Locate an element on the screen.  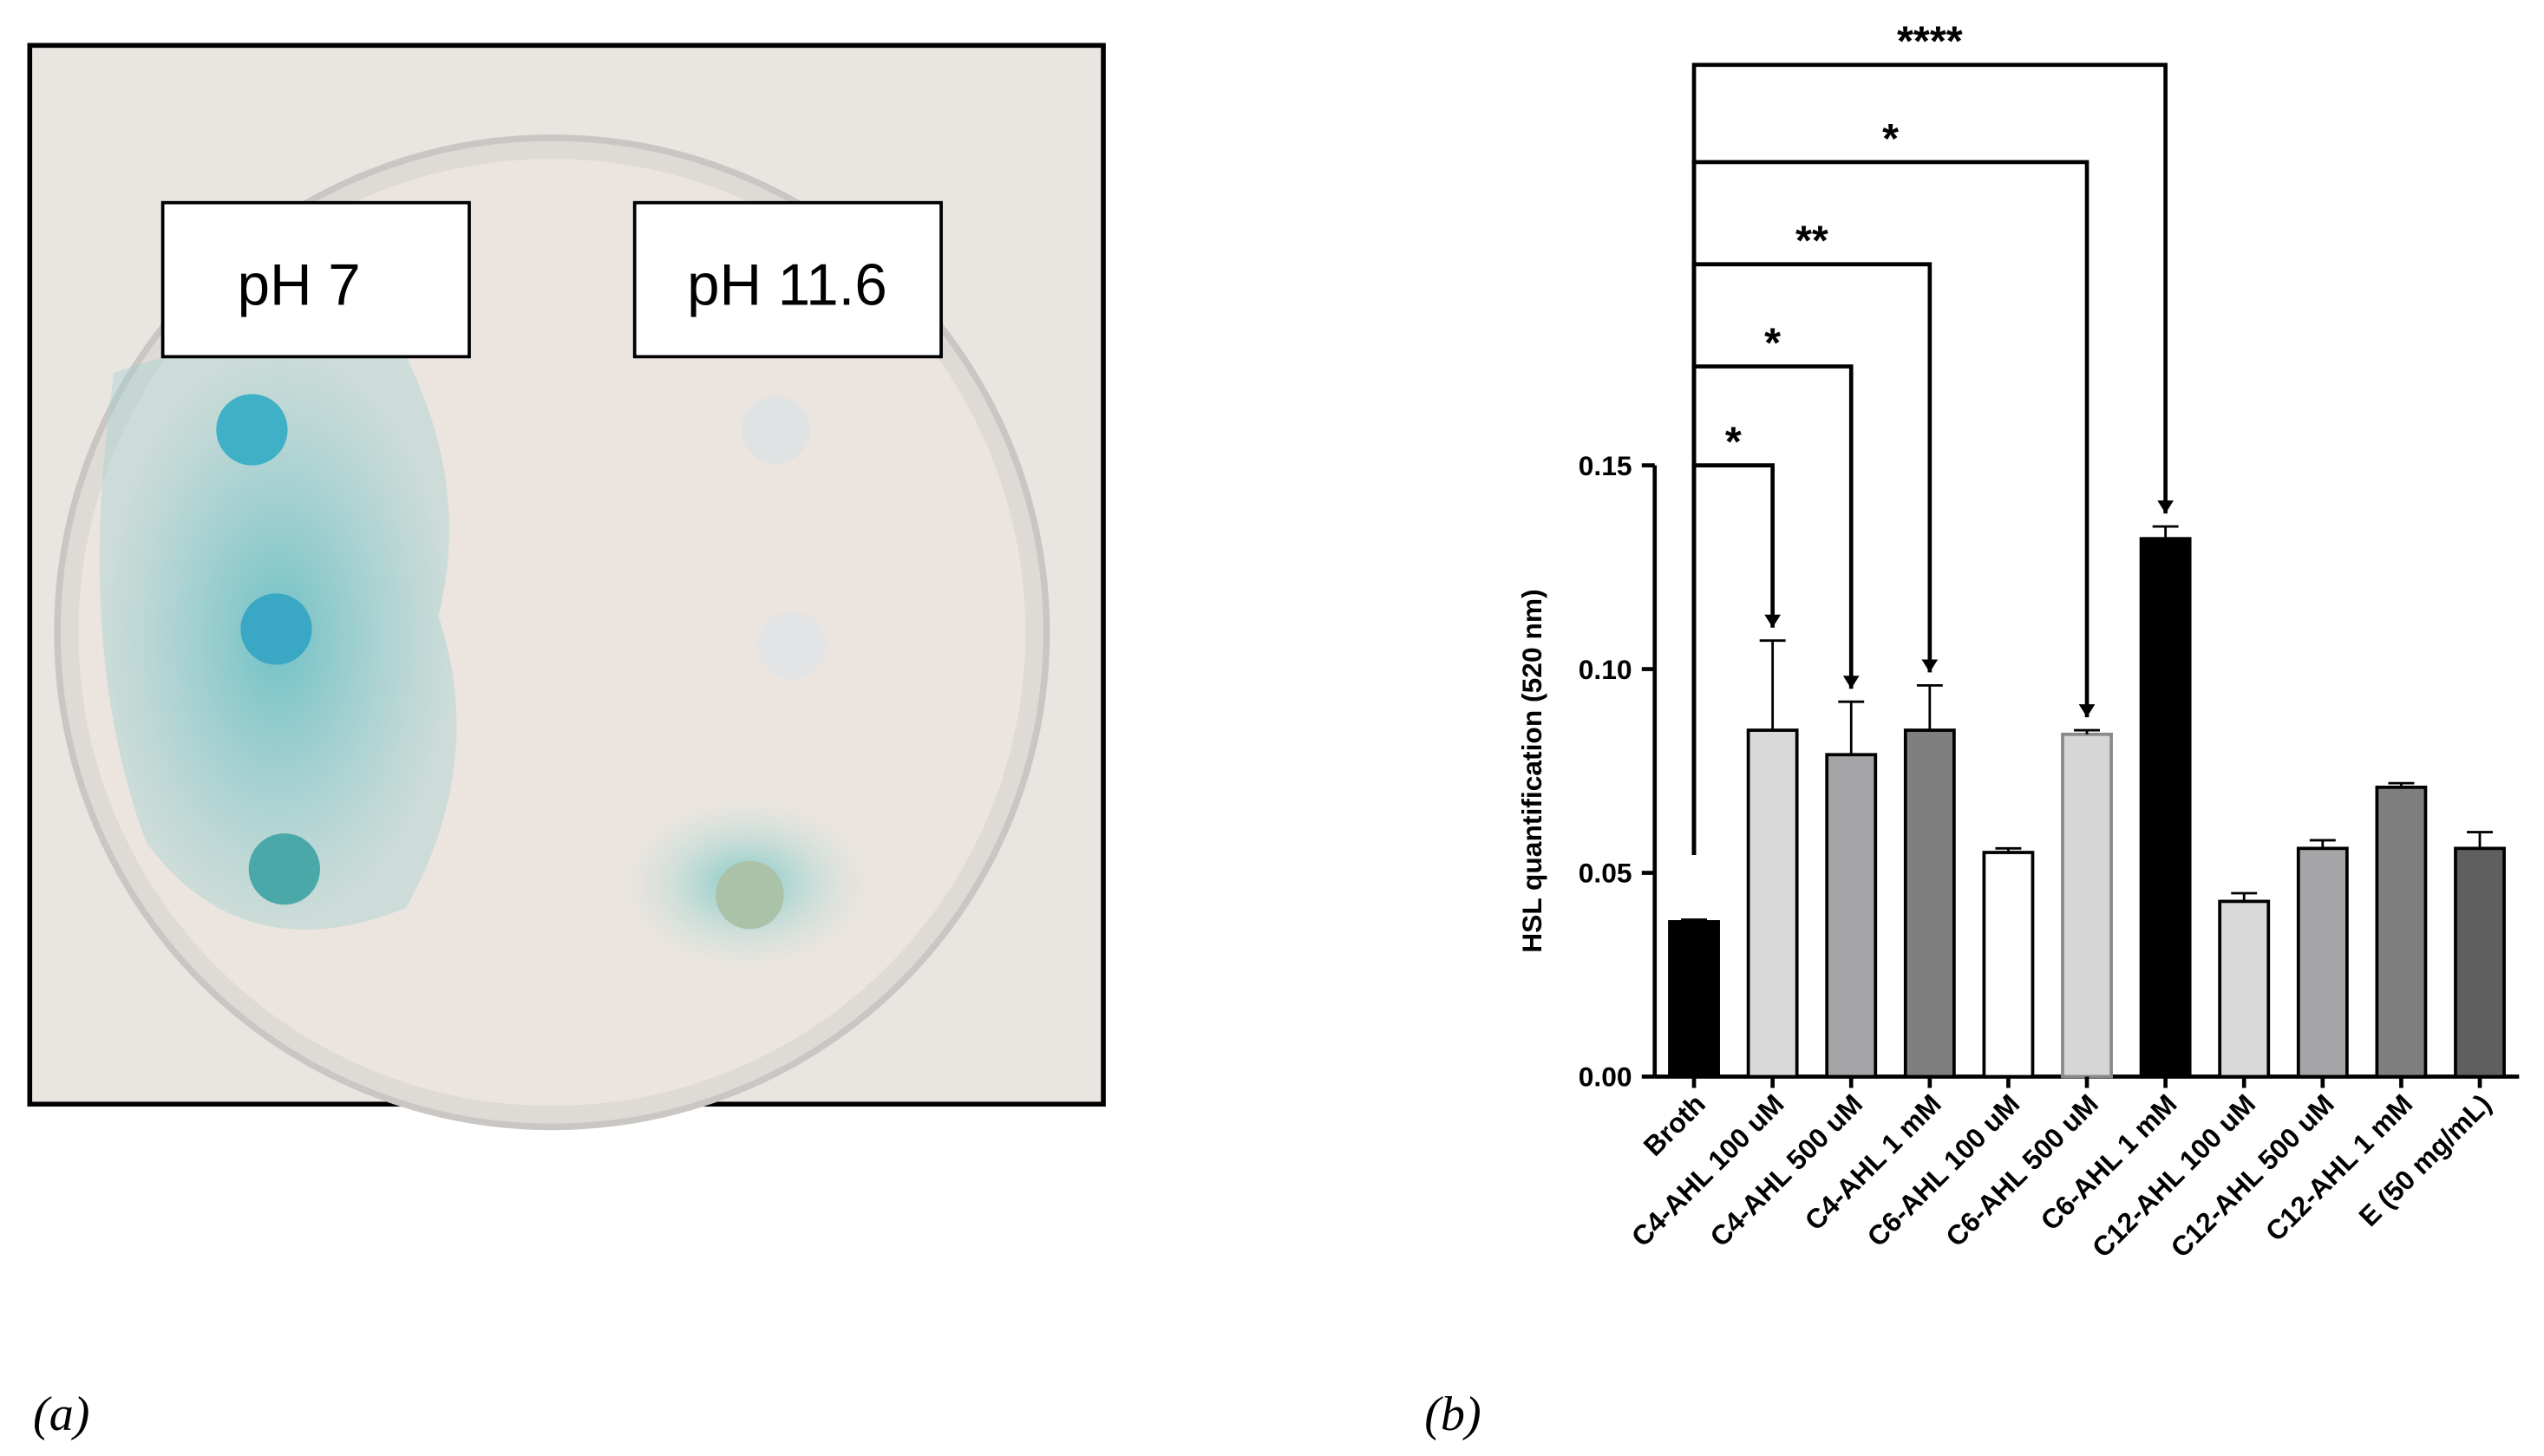
y-tick-label: 0.10 is located at coordinates (1605, 669).